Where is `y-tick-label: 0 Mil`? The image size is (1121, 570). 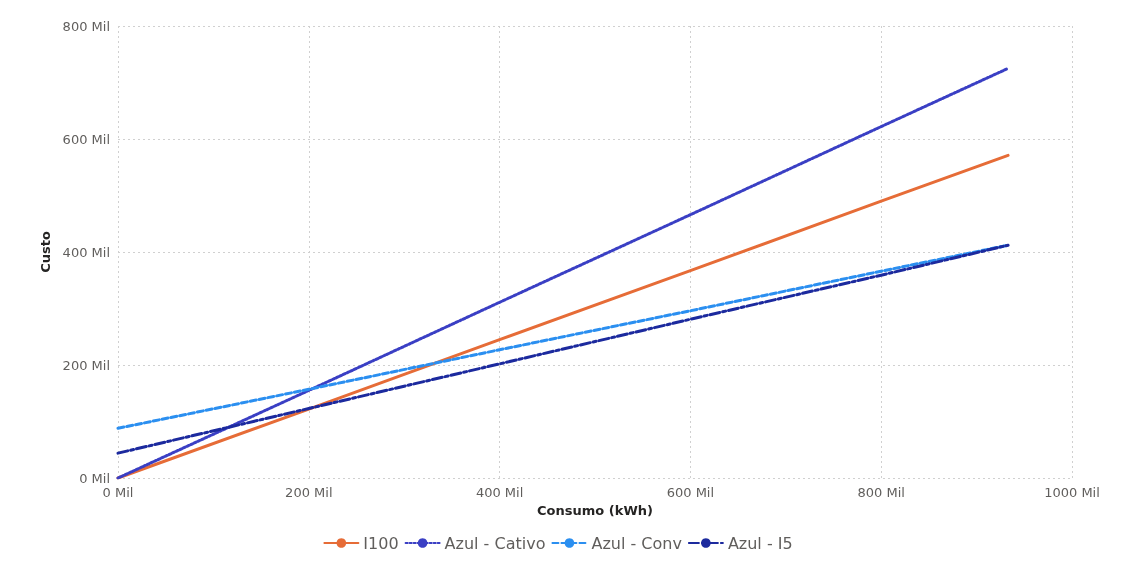
y-tick-label: 0 Mil is located at coordinates (94, 478).